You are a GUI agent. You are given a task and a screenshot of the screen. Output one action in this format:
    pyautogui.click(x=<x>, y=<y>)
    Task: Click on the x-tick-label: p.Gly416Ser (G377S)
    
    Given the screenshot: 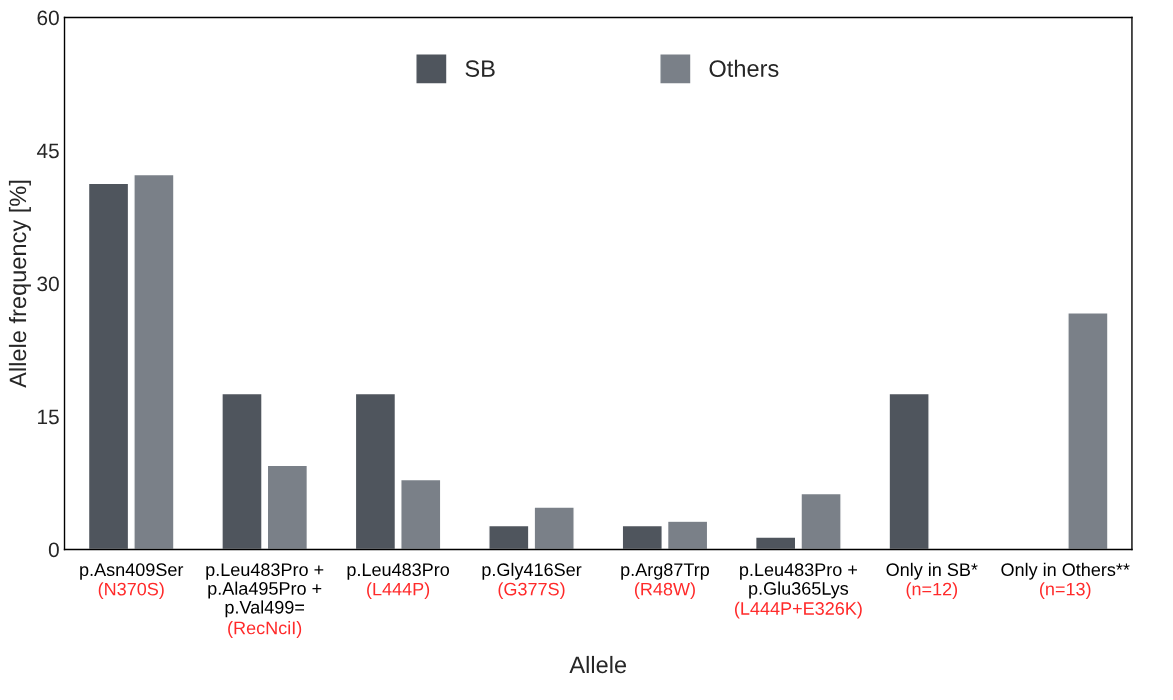 What is the action you would take?
    pyautogui.click(x=532, y=581)
    